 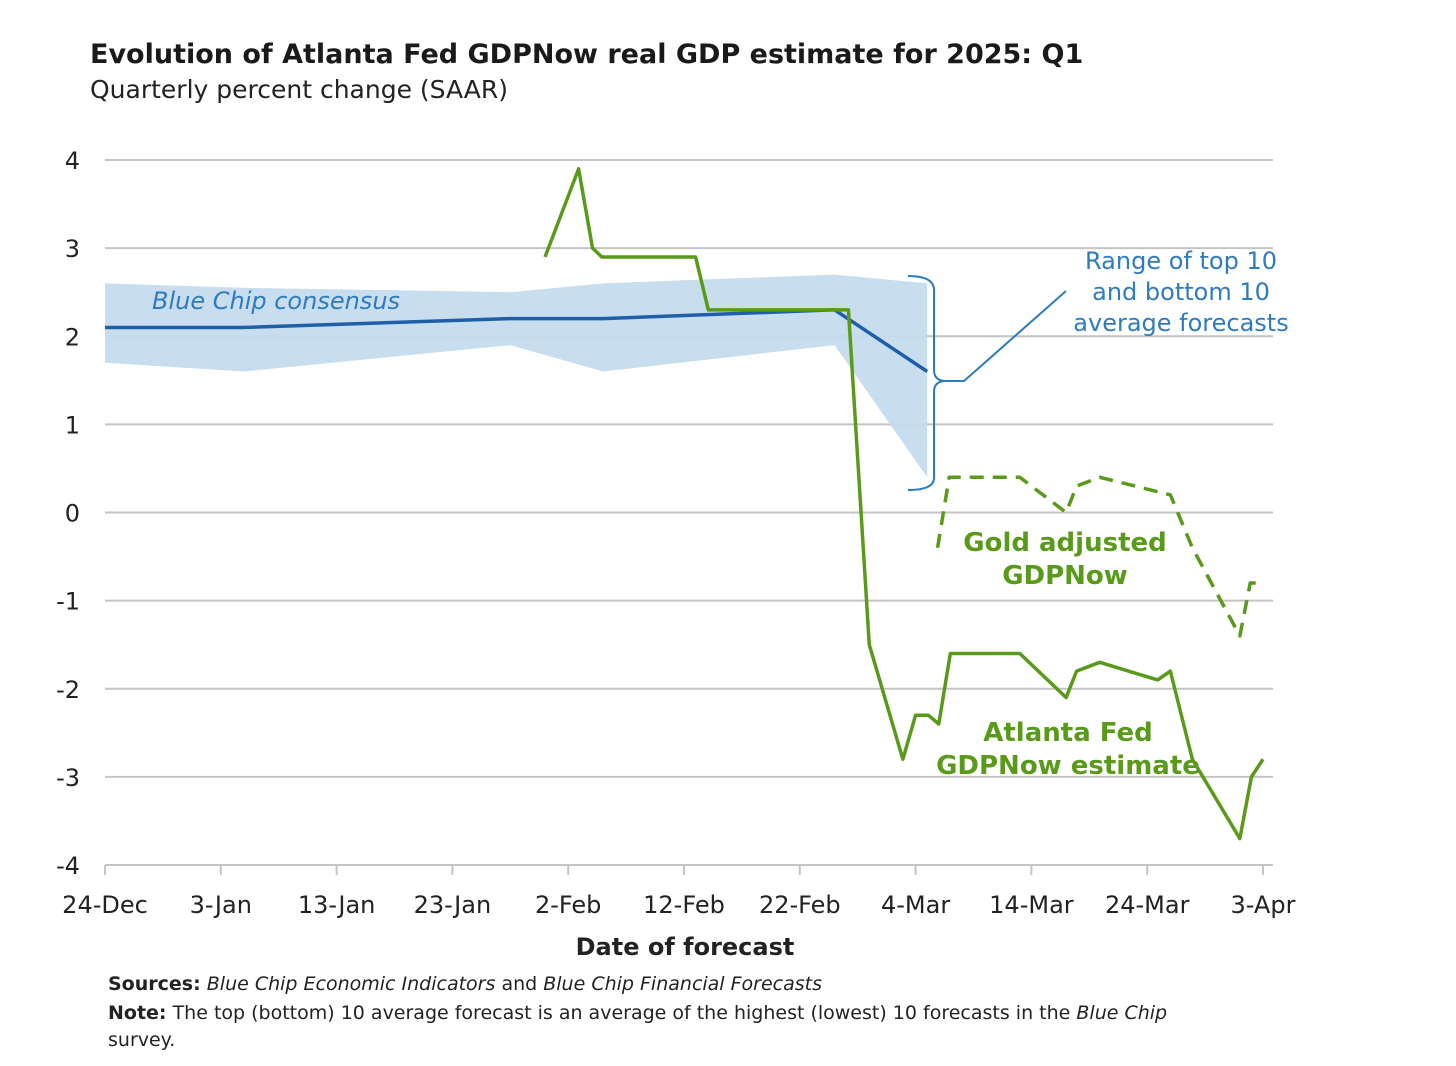 I want to click on x-tick-label: 22-Feb, so click(x=800, y=905).